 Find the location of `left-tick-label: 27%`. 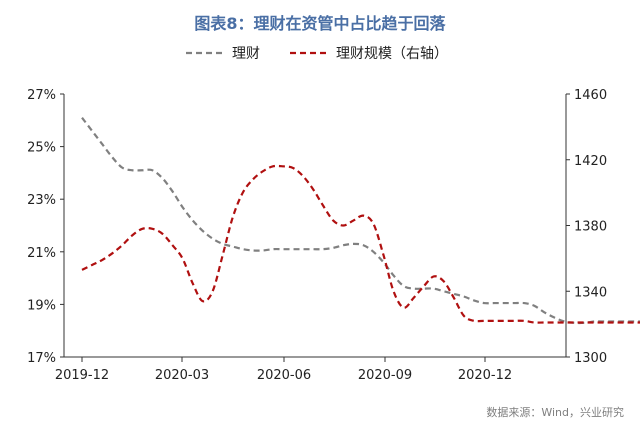

left-tick-label: 27% is located at coordinates (41, 95).